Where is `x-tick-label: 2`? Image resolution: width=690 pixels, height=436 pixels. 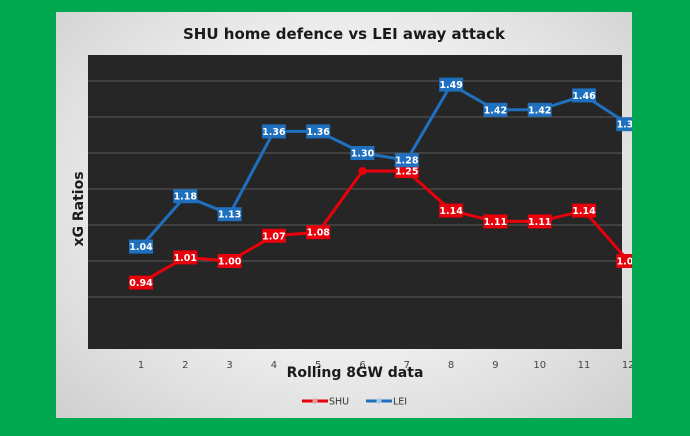 x-tick-label: 2 is located at coordinates (185, 365).